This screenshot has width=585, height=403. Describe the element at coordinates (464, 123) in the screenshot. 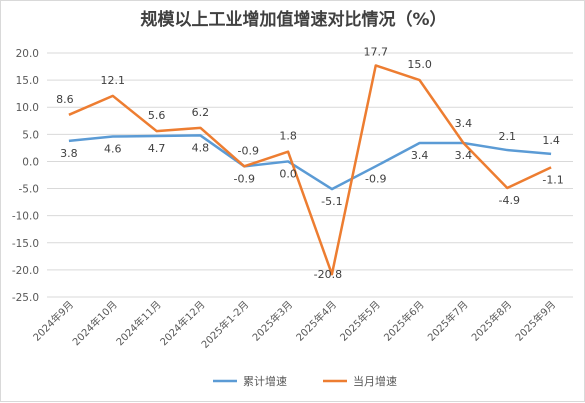

I see `data-label-monthly: 3.4` at that location.